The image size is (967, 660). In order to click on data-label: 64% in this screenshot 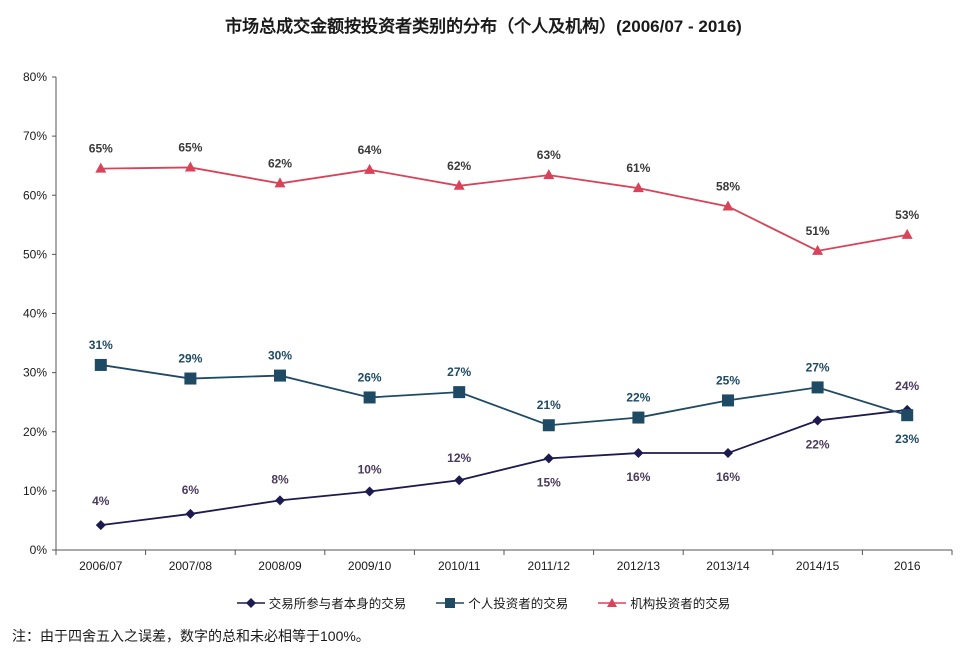, I will do `click(370, 150)`.